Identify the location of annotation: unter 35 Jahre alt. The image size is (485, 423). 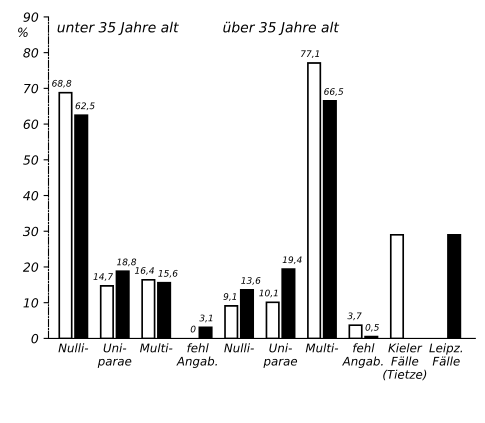
(118, 29).